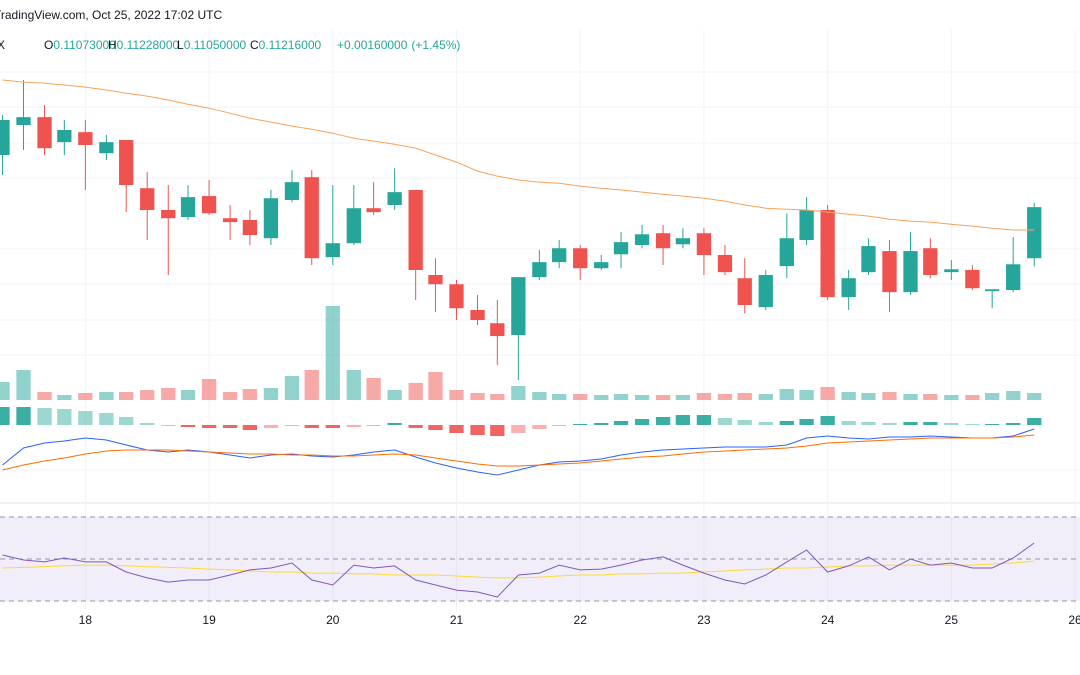 The width and height of the screenshot is (1080, 675). I want to click on x-tick-label: 19, so click(209, 620).